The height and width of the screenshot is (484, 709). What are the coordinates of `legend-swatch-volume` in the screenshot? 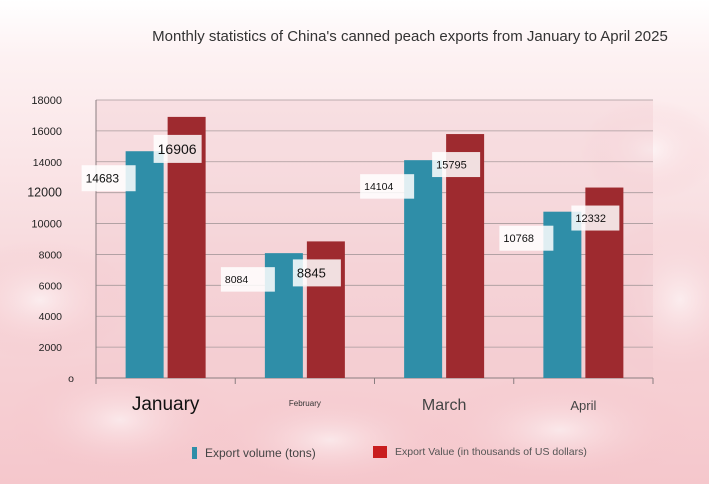 It's located at (194, 453).